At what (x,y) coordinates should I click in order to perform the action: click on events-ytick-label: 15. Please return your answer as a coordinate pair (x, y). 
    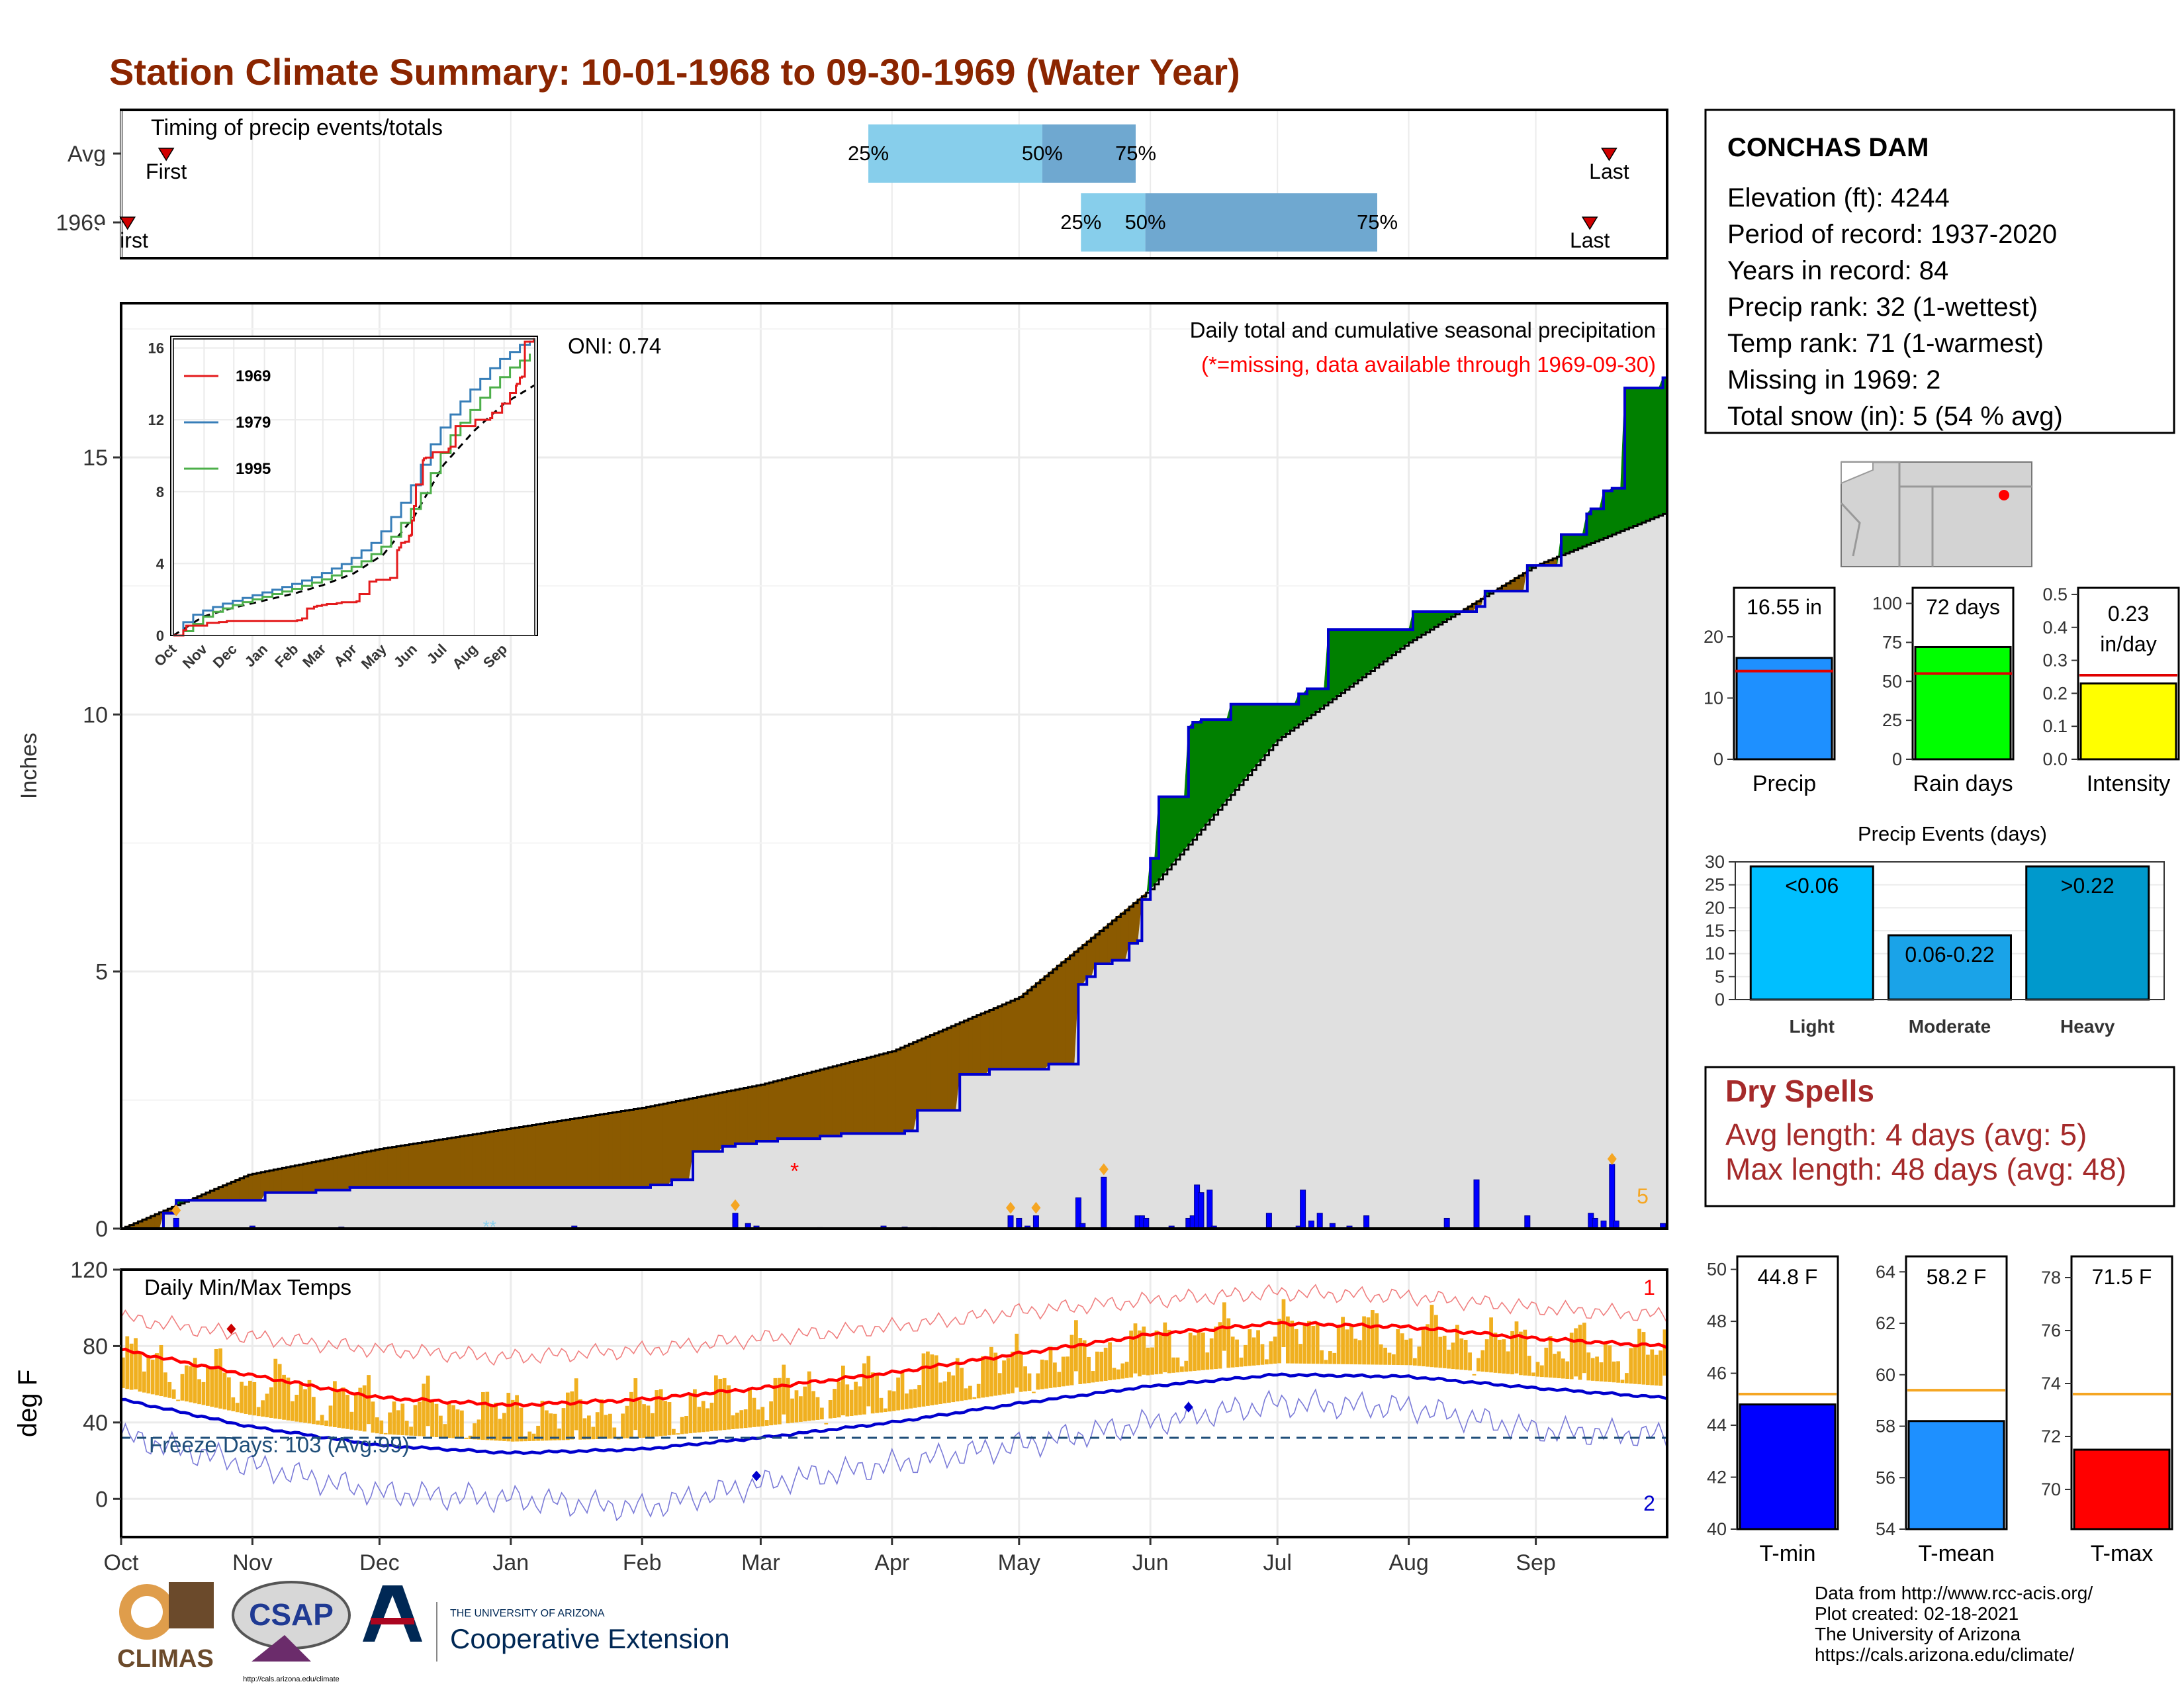
    Looking at the image, I should click on (1715, 931).